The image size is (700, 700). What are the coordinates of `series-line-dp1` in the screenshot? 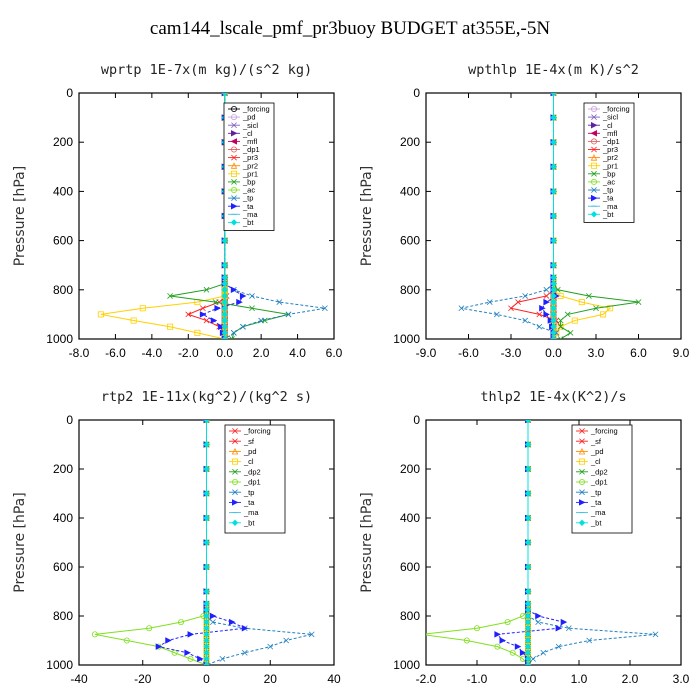 It's located at (150, 542).